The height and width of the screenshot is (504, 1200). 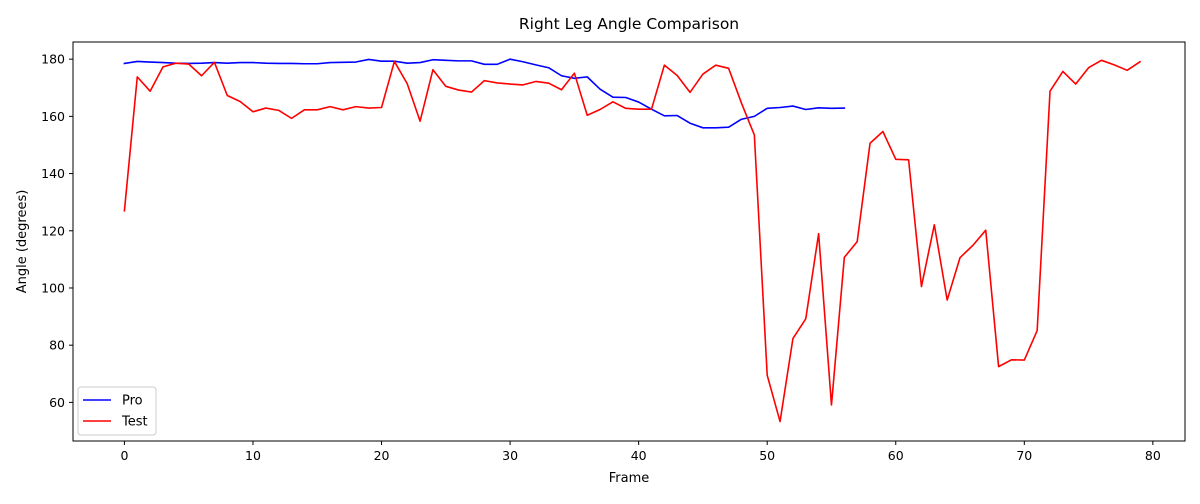 I want to click on y-tick-label: 120, so click(x=53, y=230).